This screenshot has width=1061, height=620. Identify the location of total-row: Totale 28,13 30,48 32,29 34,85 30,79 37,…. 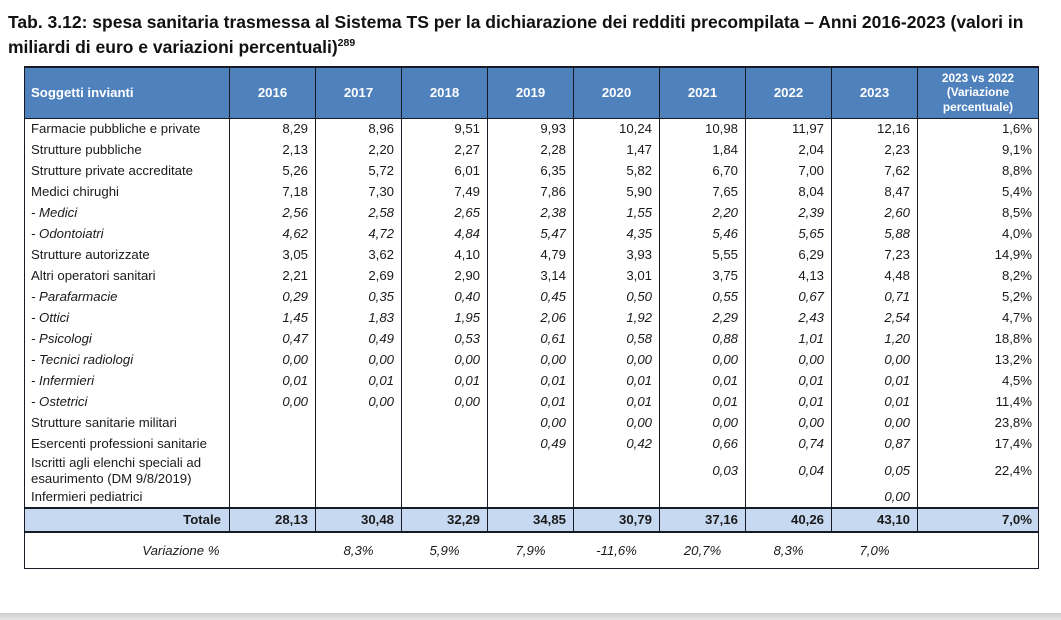
(531, 520).